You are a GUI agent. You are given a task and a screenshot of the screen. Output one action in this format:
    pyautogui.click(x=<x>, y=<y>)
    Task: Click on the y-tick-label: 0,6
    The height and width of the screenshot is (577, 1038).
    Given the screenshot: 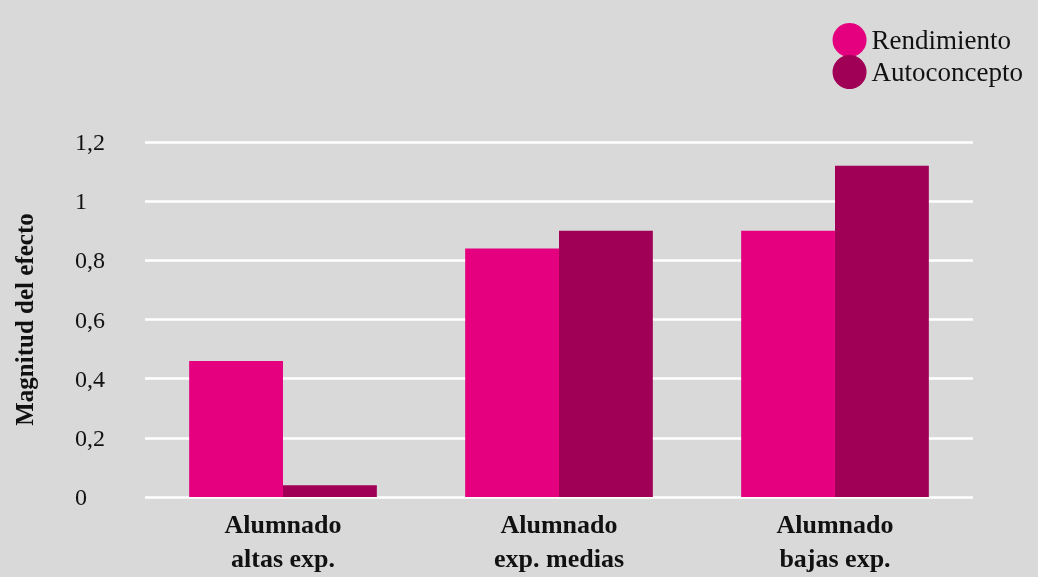 What is the action you would take?
    pyautogui.click(x=90, y=319)
    